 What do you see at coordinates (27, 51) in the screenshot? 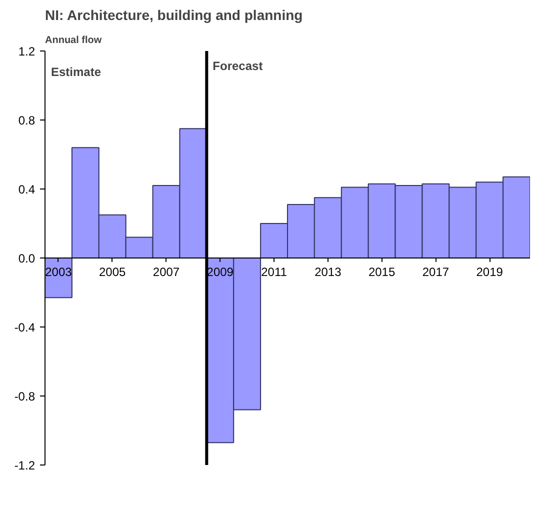
I see `y-tick-label: 1.2` at bounding box center [27, 51].